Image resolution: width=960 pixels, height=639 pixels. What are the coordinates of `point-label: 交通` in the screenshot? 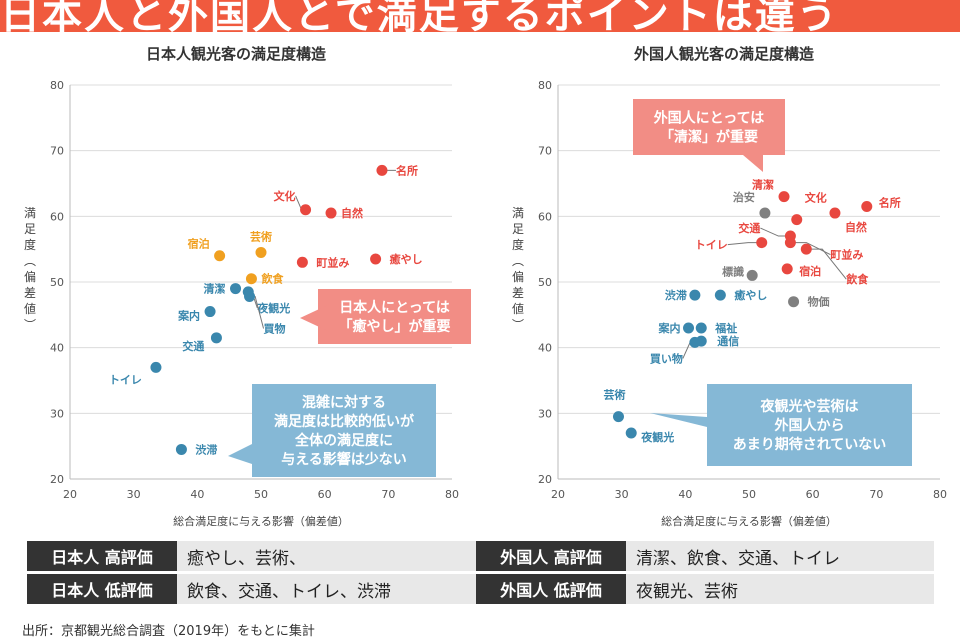 It's located at (749, 228).